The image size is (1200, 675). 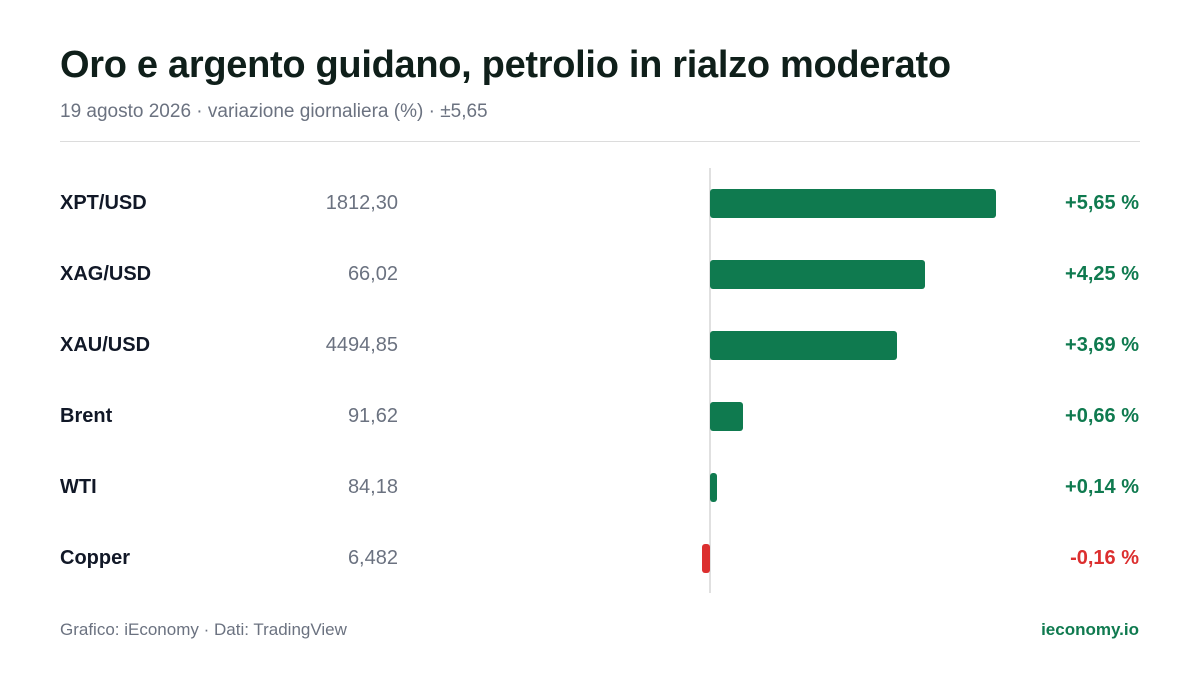 What do you see at coordinates (600, 487) in the screenshot?
I see `table-row: WTI 84,18 +0,14 %` at bounding box center [600, 487].